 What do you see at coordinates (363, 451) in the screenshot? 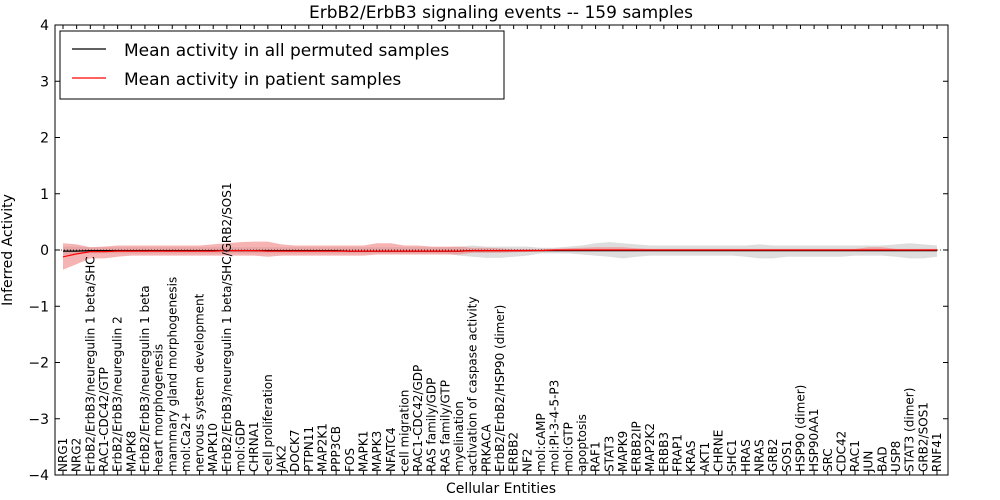
I see `x-tick-label: MAPK1` at bounding box center [363, 451].